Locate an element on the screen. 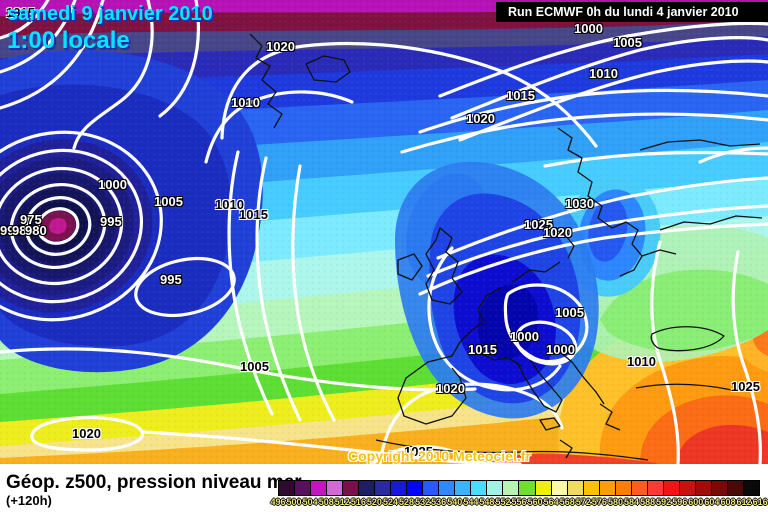 The image size is (768, 512). scale-value: 548 is located at coordinates (487, 502).